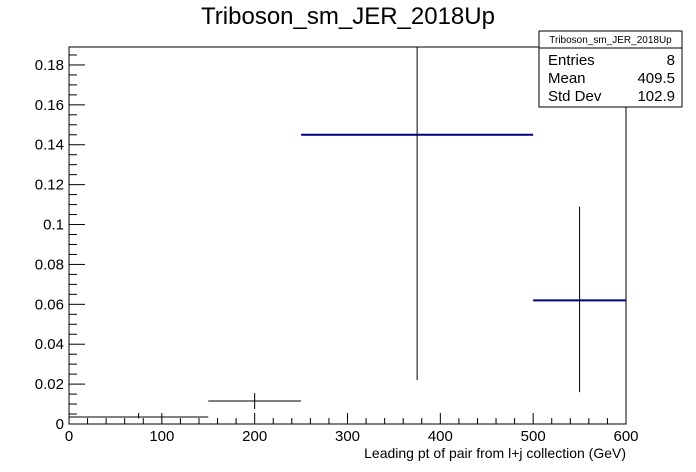 The width and height of the screenshot is (696, 472). I want to click on y-tick-label: 0.12, so click(49, 185).